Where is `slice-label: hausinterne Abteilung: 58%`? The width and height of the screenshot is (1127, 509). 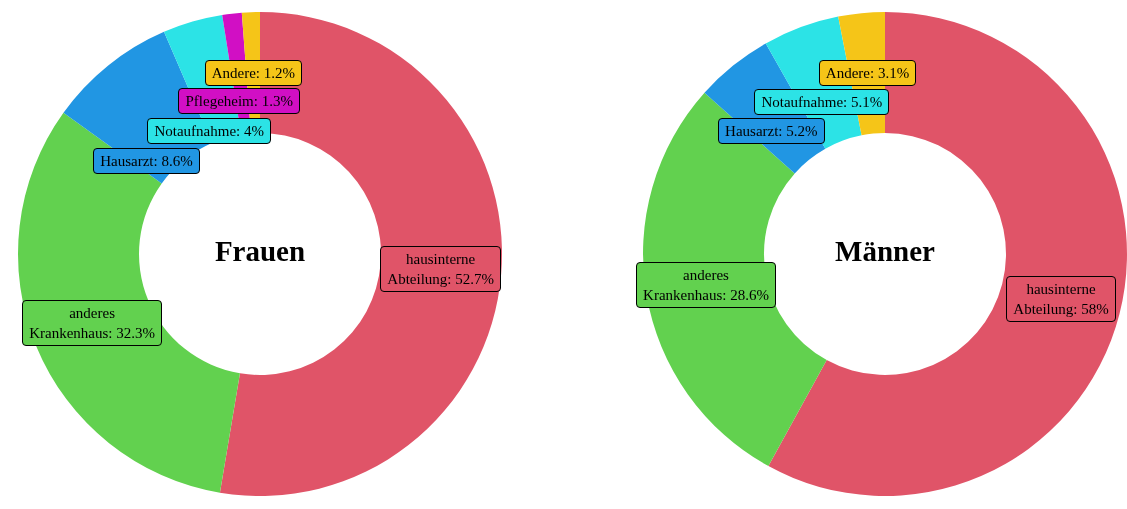 slice-label: hausinterne Abteilung: 58% is located at coordinates (1061, 299).